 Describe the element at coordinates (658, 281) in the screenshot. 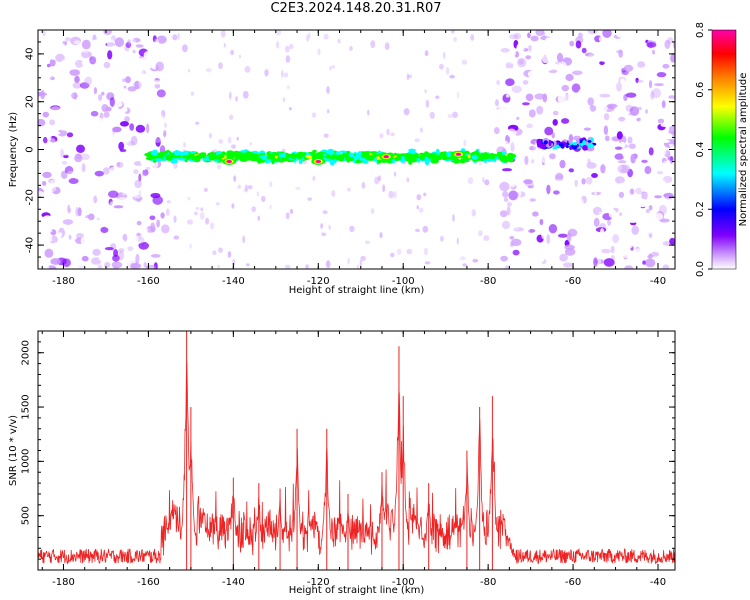

I see `x-tick-label: -40` at that location.